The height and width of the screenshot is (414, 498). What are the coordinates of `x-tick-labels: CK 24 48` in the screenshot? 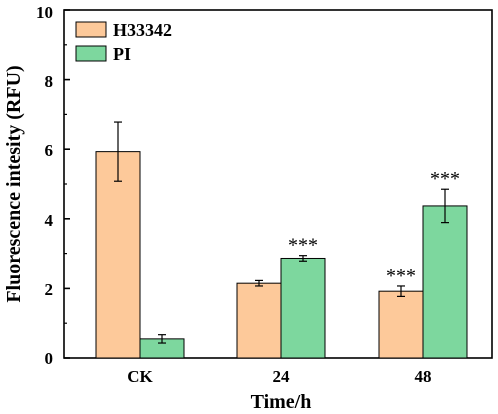 It's located at (279, 376).